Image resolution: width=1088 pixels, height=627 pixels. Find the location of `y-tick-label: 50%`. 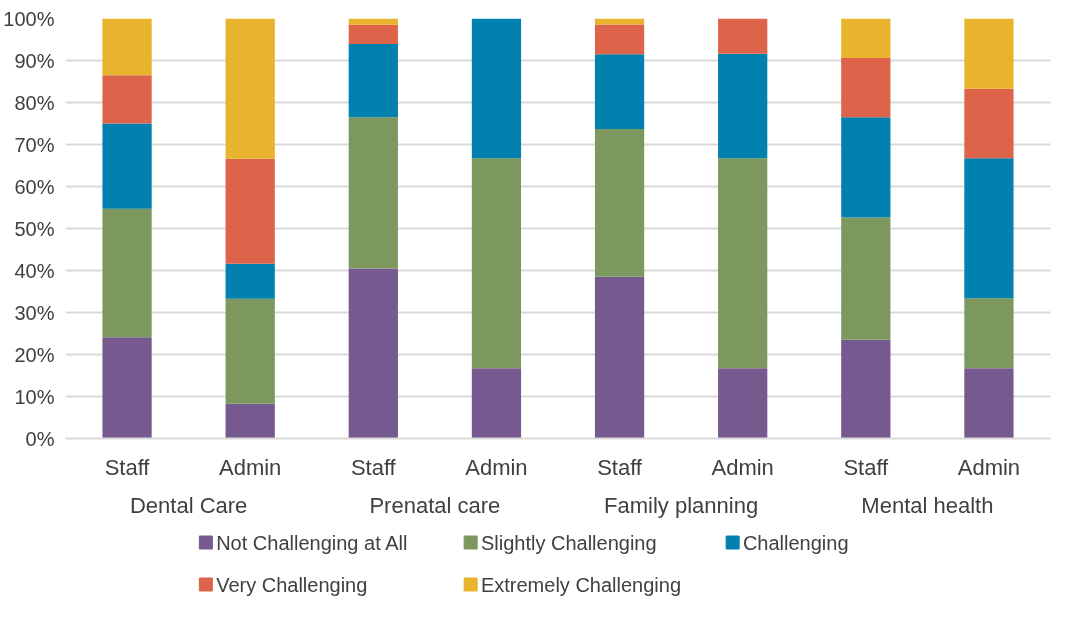

y-tick-label: 50% is located at coordinates (34, 228).